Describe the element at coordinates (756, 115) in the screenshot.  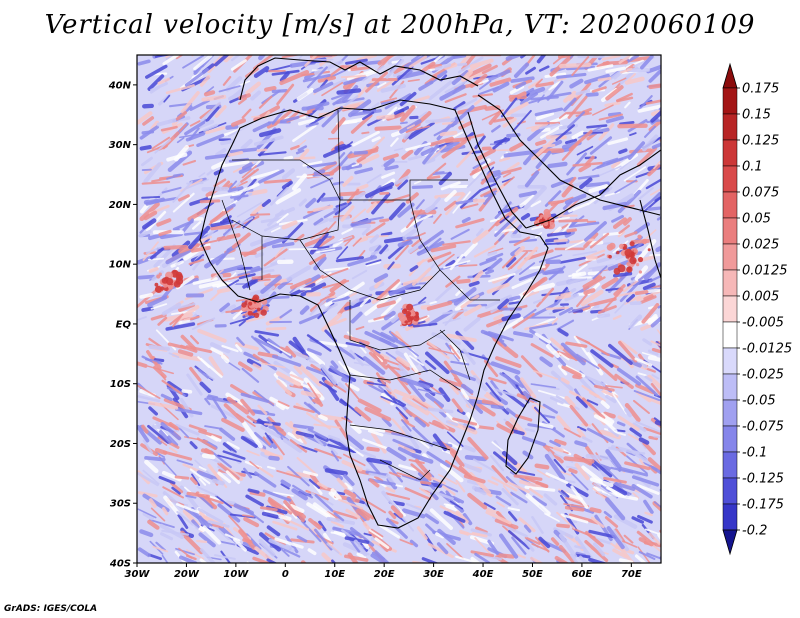
I see `colorbar-label: 0.15` at that location.